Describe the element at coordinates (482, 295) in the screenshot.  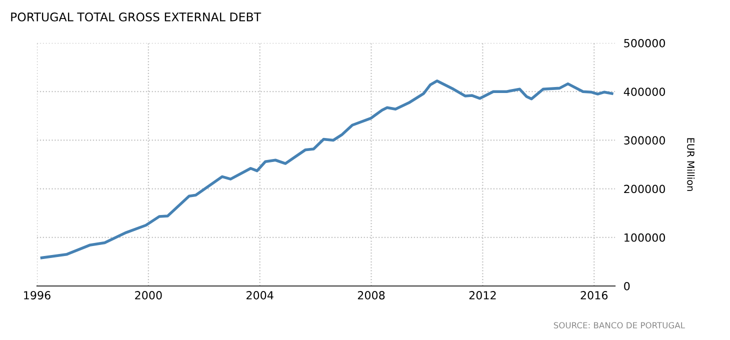
I see `x-tick-label: 2012` at that location.